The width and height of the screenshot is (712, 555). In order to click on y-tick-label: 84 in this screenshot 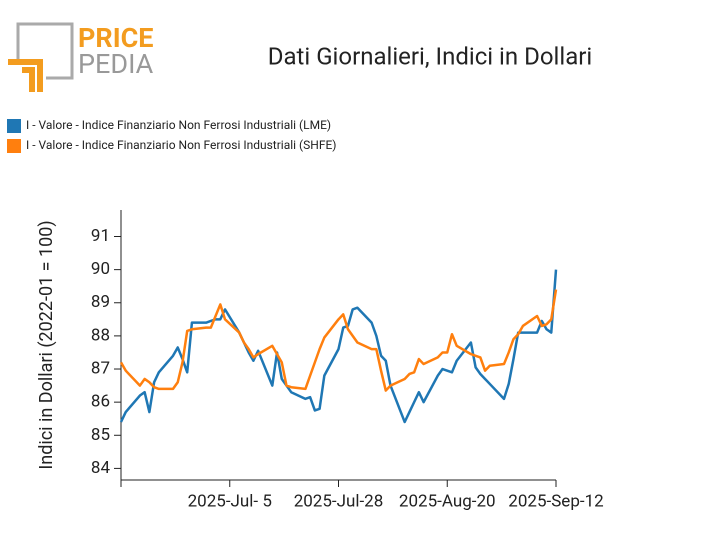, I will do `click(101, 468)`.